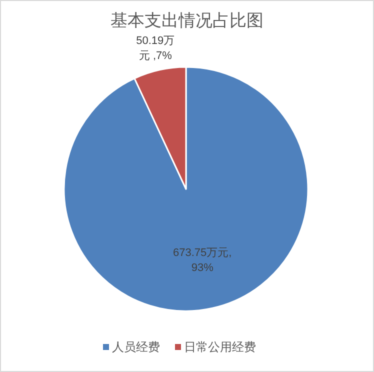 This screenshot has width=374, height=372. What do you see at coordinates (202, 260) in the screenshot?
I see `data-label: 673.75万元,93%` at bounding box center [202, 260].